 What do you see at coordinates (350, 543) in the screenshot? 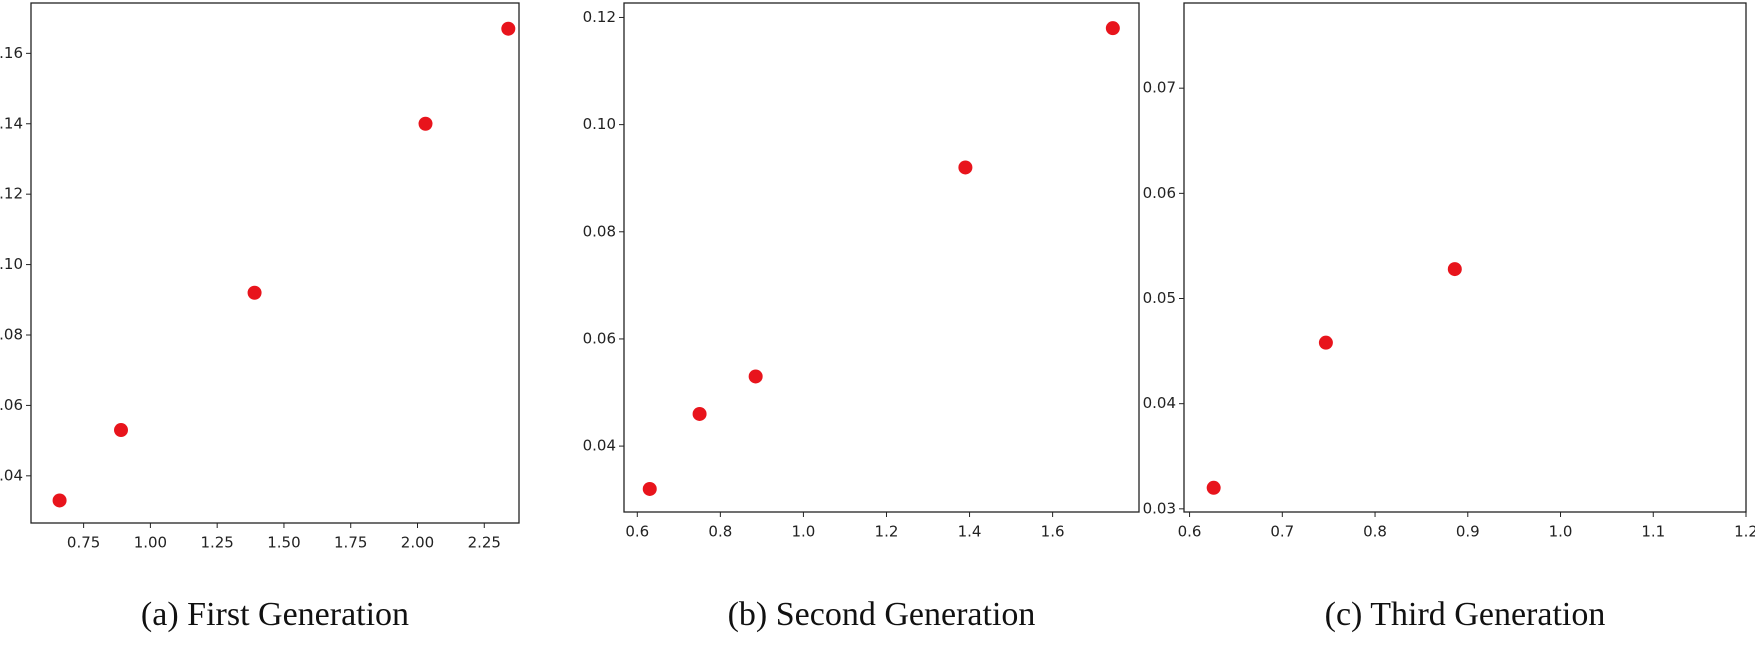
I see `x-tick-label: 1.75` at bounding box center [350, 543].